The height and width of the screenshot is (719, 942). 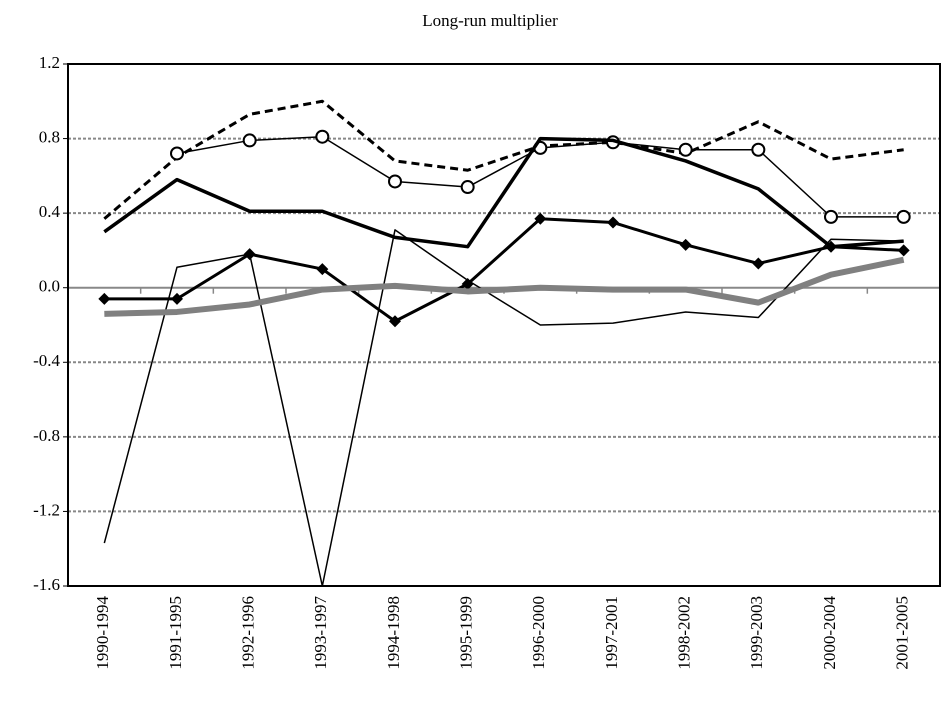 I want to click on y-tick-label: 0.8, so click(x=49, y=136).